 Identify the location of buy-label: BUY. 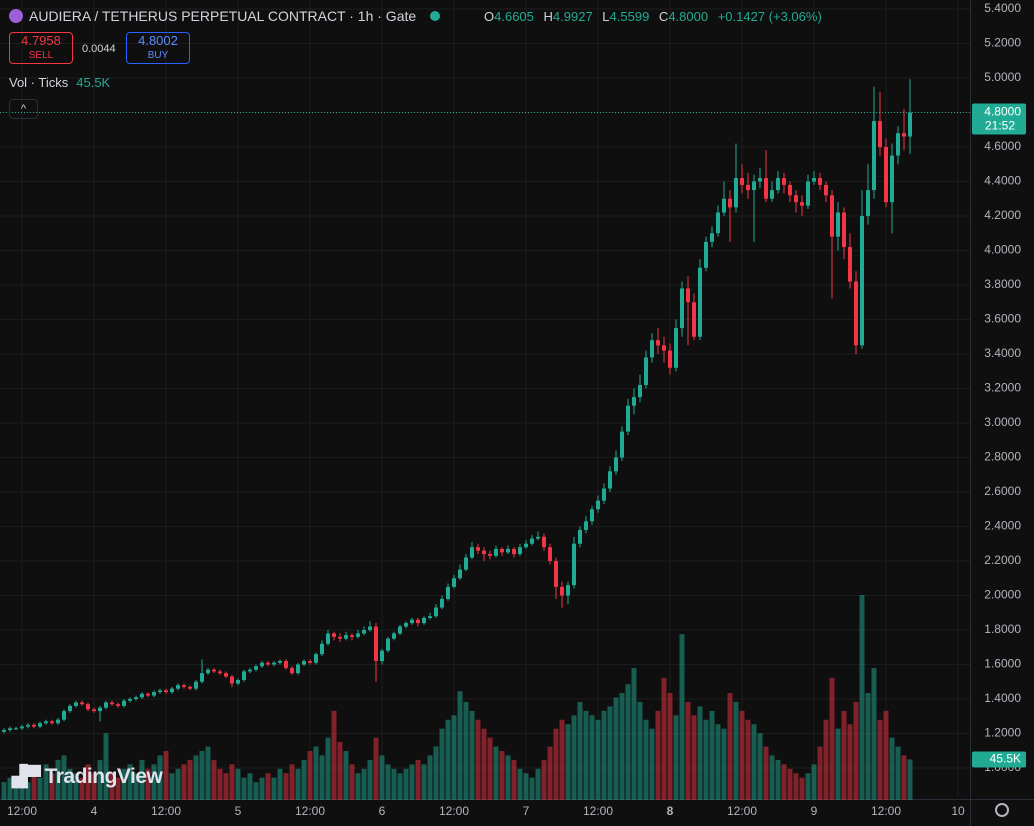
(158, 55).